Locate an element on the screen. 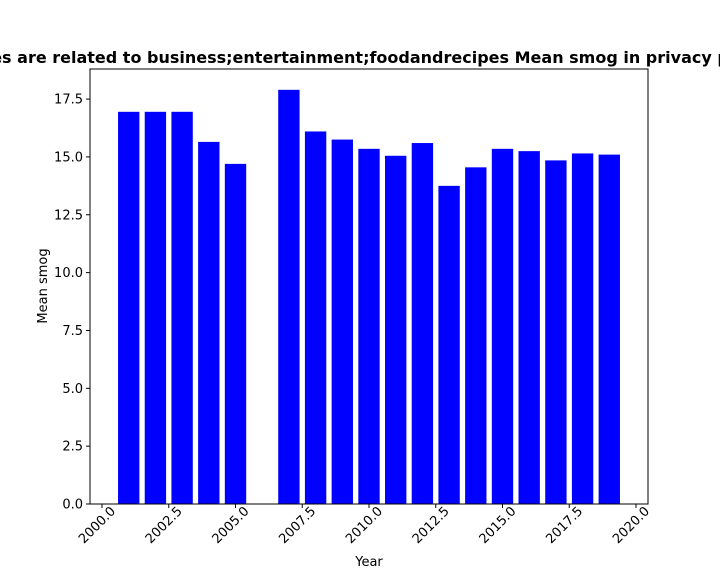 Image resolution: width=720 pixels, height=576 pixels. x-tick-label: 2010.0 is located at coordinates (364, 525).